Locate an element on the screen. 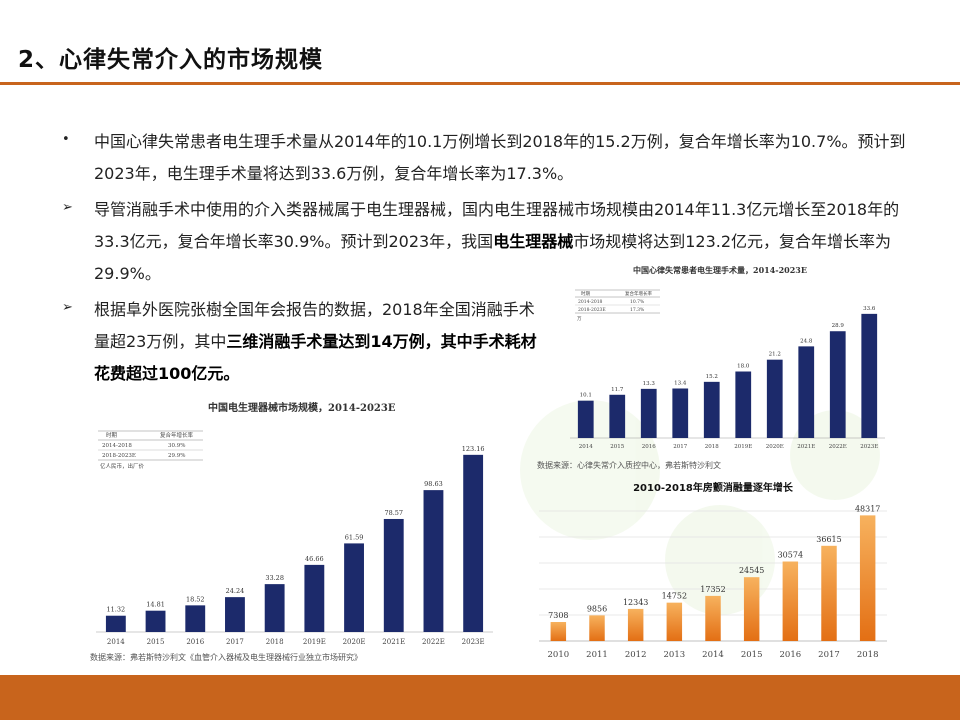 This screenshot has width=960, height=720. value-label-2023E: 123.16 is located at coordinates (473, 449).